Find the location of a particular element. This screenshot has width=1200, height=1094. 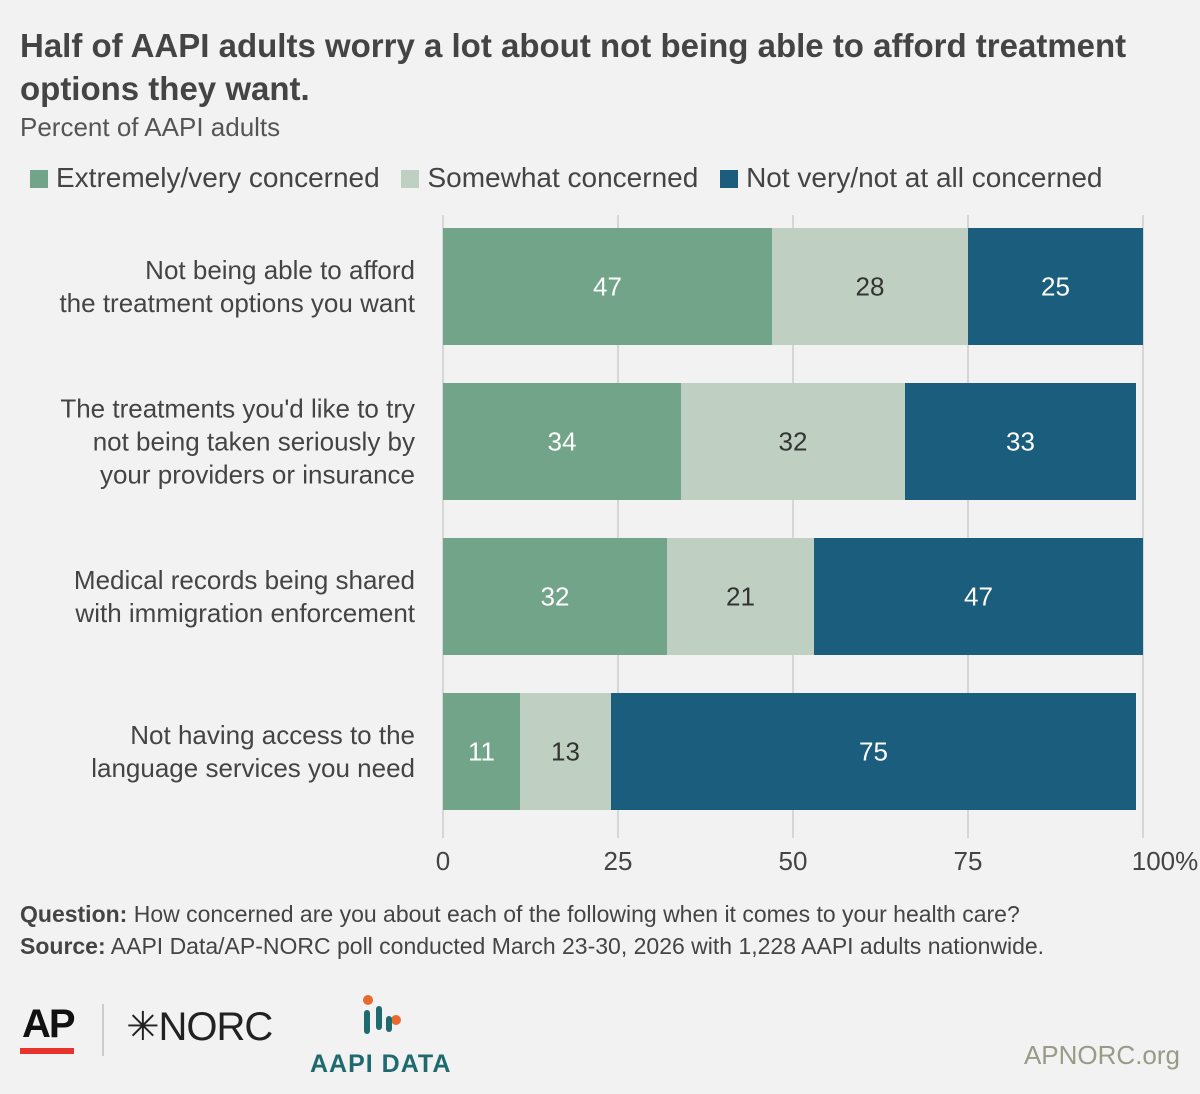

data-label: 11 is located at coordinates (481, 752).